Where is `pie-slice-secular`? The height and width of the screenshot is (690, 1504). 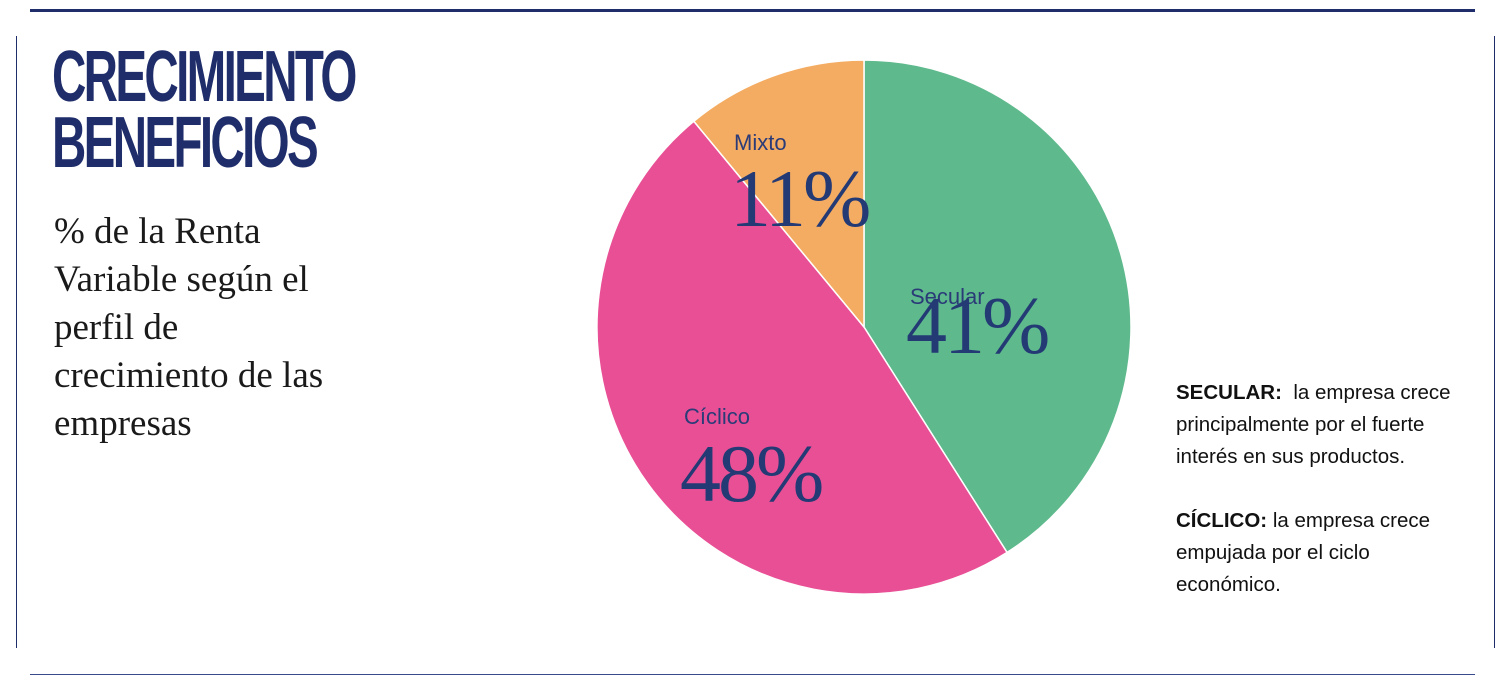 pie-slice-secular is located at coordinates (997, 306).